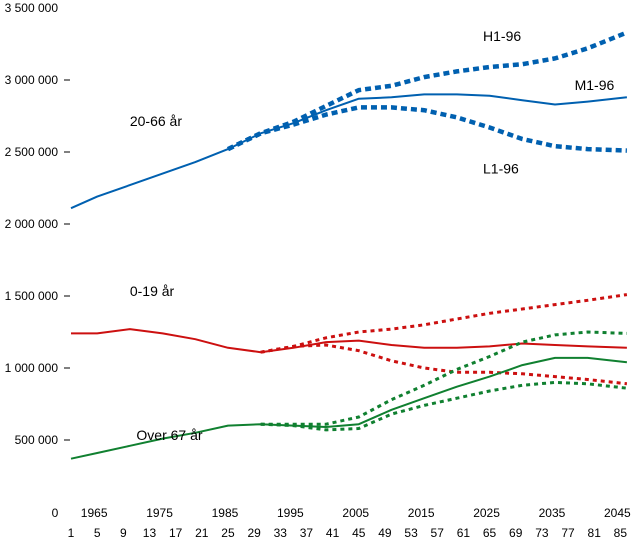 The width and height of the screenshot is (635, 538). I want to click on x-tick-label-year: 2005, so click(355, 513).